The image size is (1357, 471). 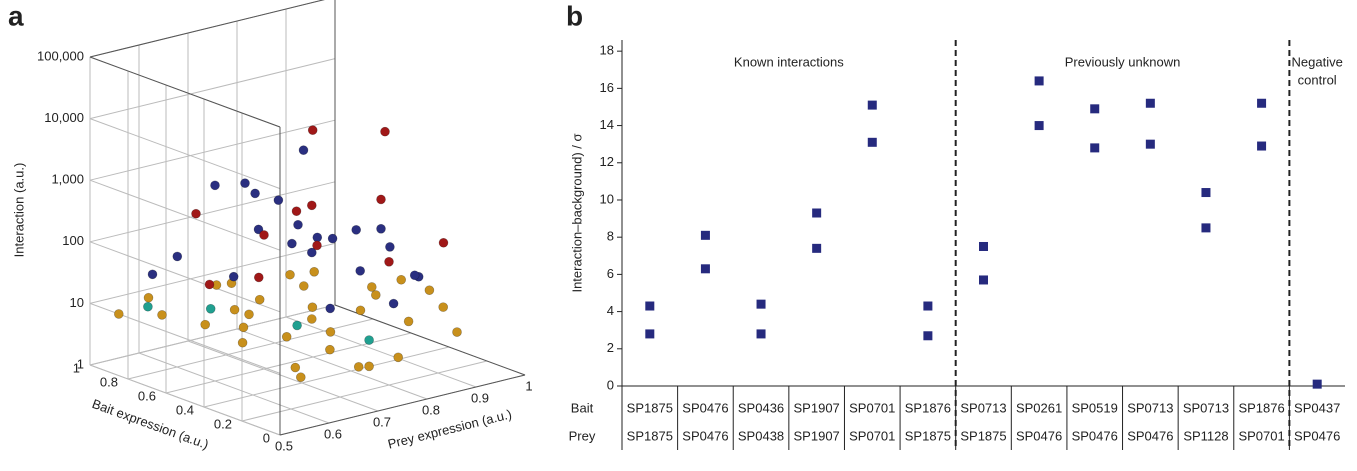 What do you see at coordinates (610, 347) in the screenshot?
I see `y-tick-label: 2` at bounding box center [610, 347].